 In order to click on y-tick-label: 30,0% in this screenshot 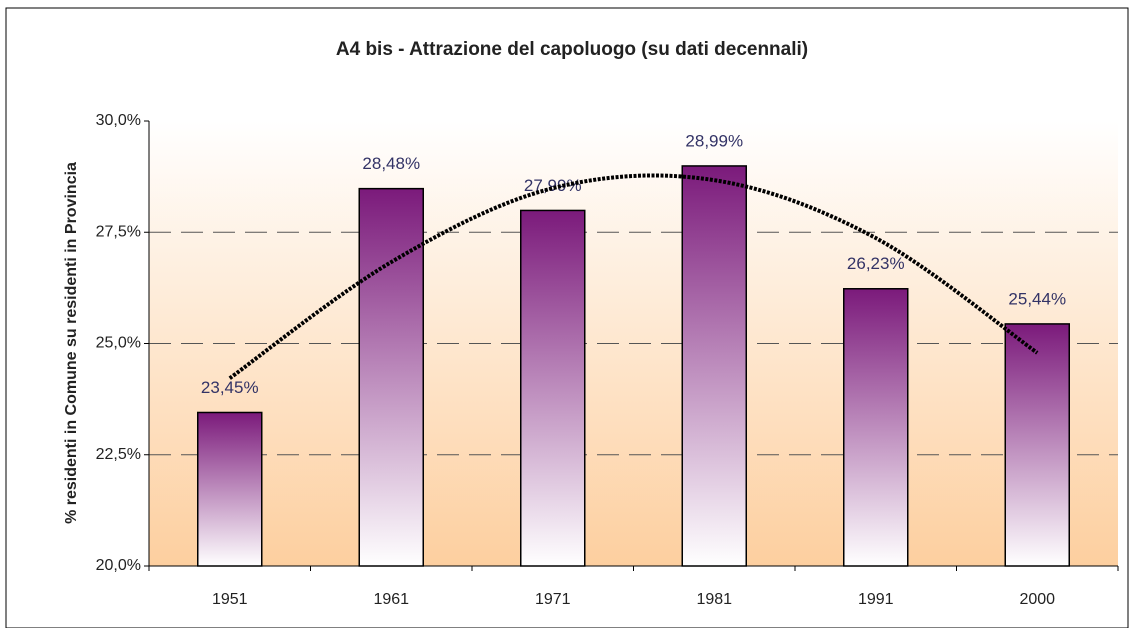, I will do `click(118, 120)`.